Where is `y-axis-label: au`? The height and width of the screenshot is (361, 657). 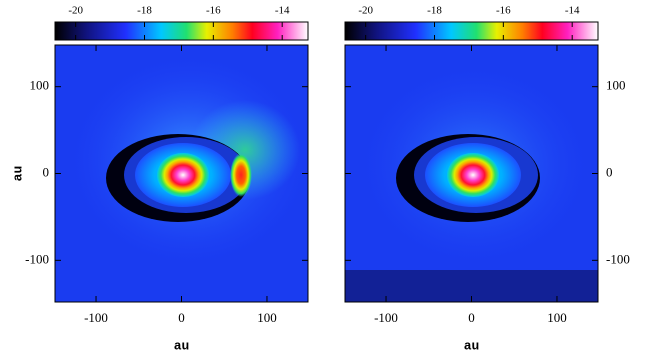
y-axis-label: au is located at coordinates (17, 174).